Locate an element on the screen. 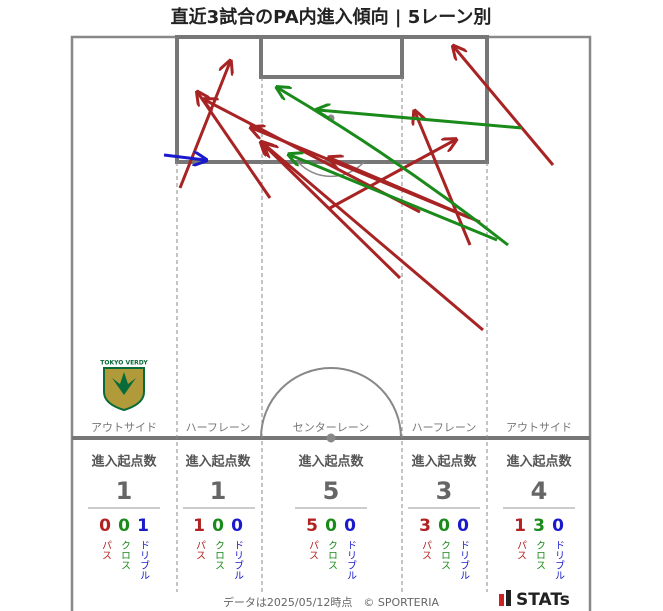 This screenshot has height=611, width=663. breakdown-value: 5 is located at coordinates (312, 526).